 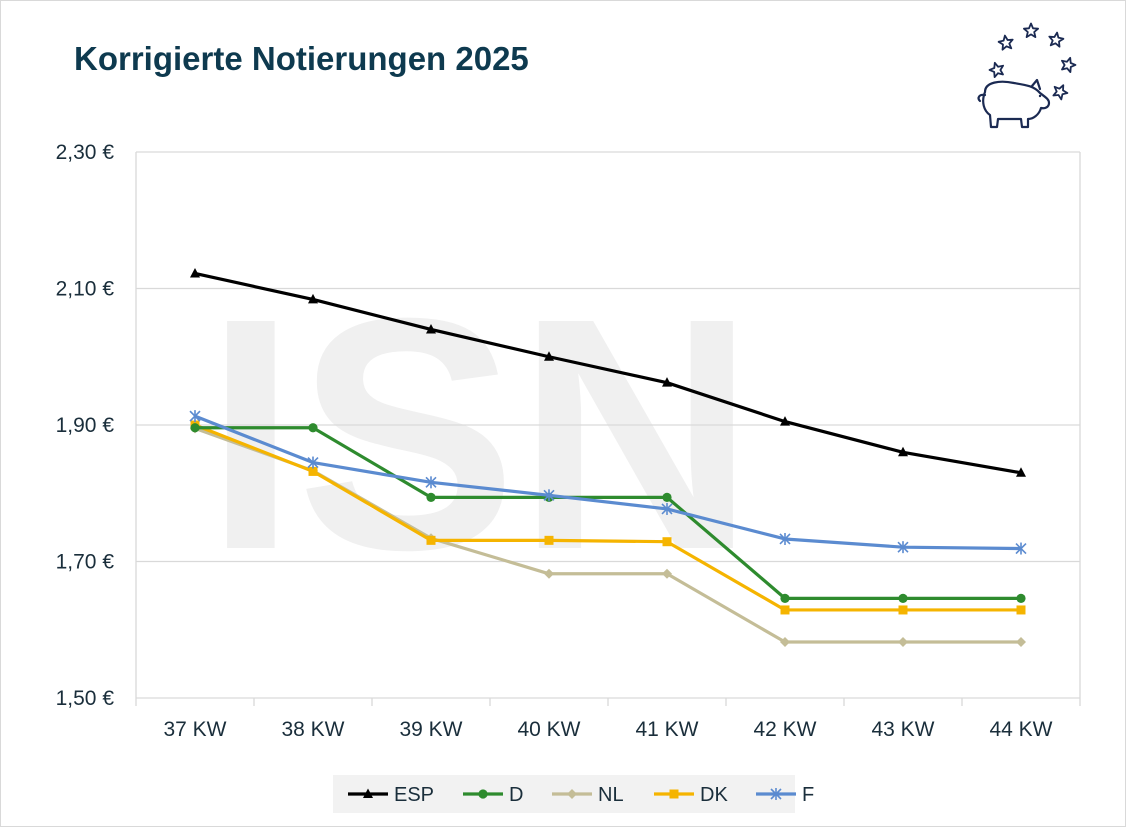 I want to click on y-tick-label: 1,90 €, so click(x=85, y=425).